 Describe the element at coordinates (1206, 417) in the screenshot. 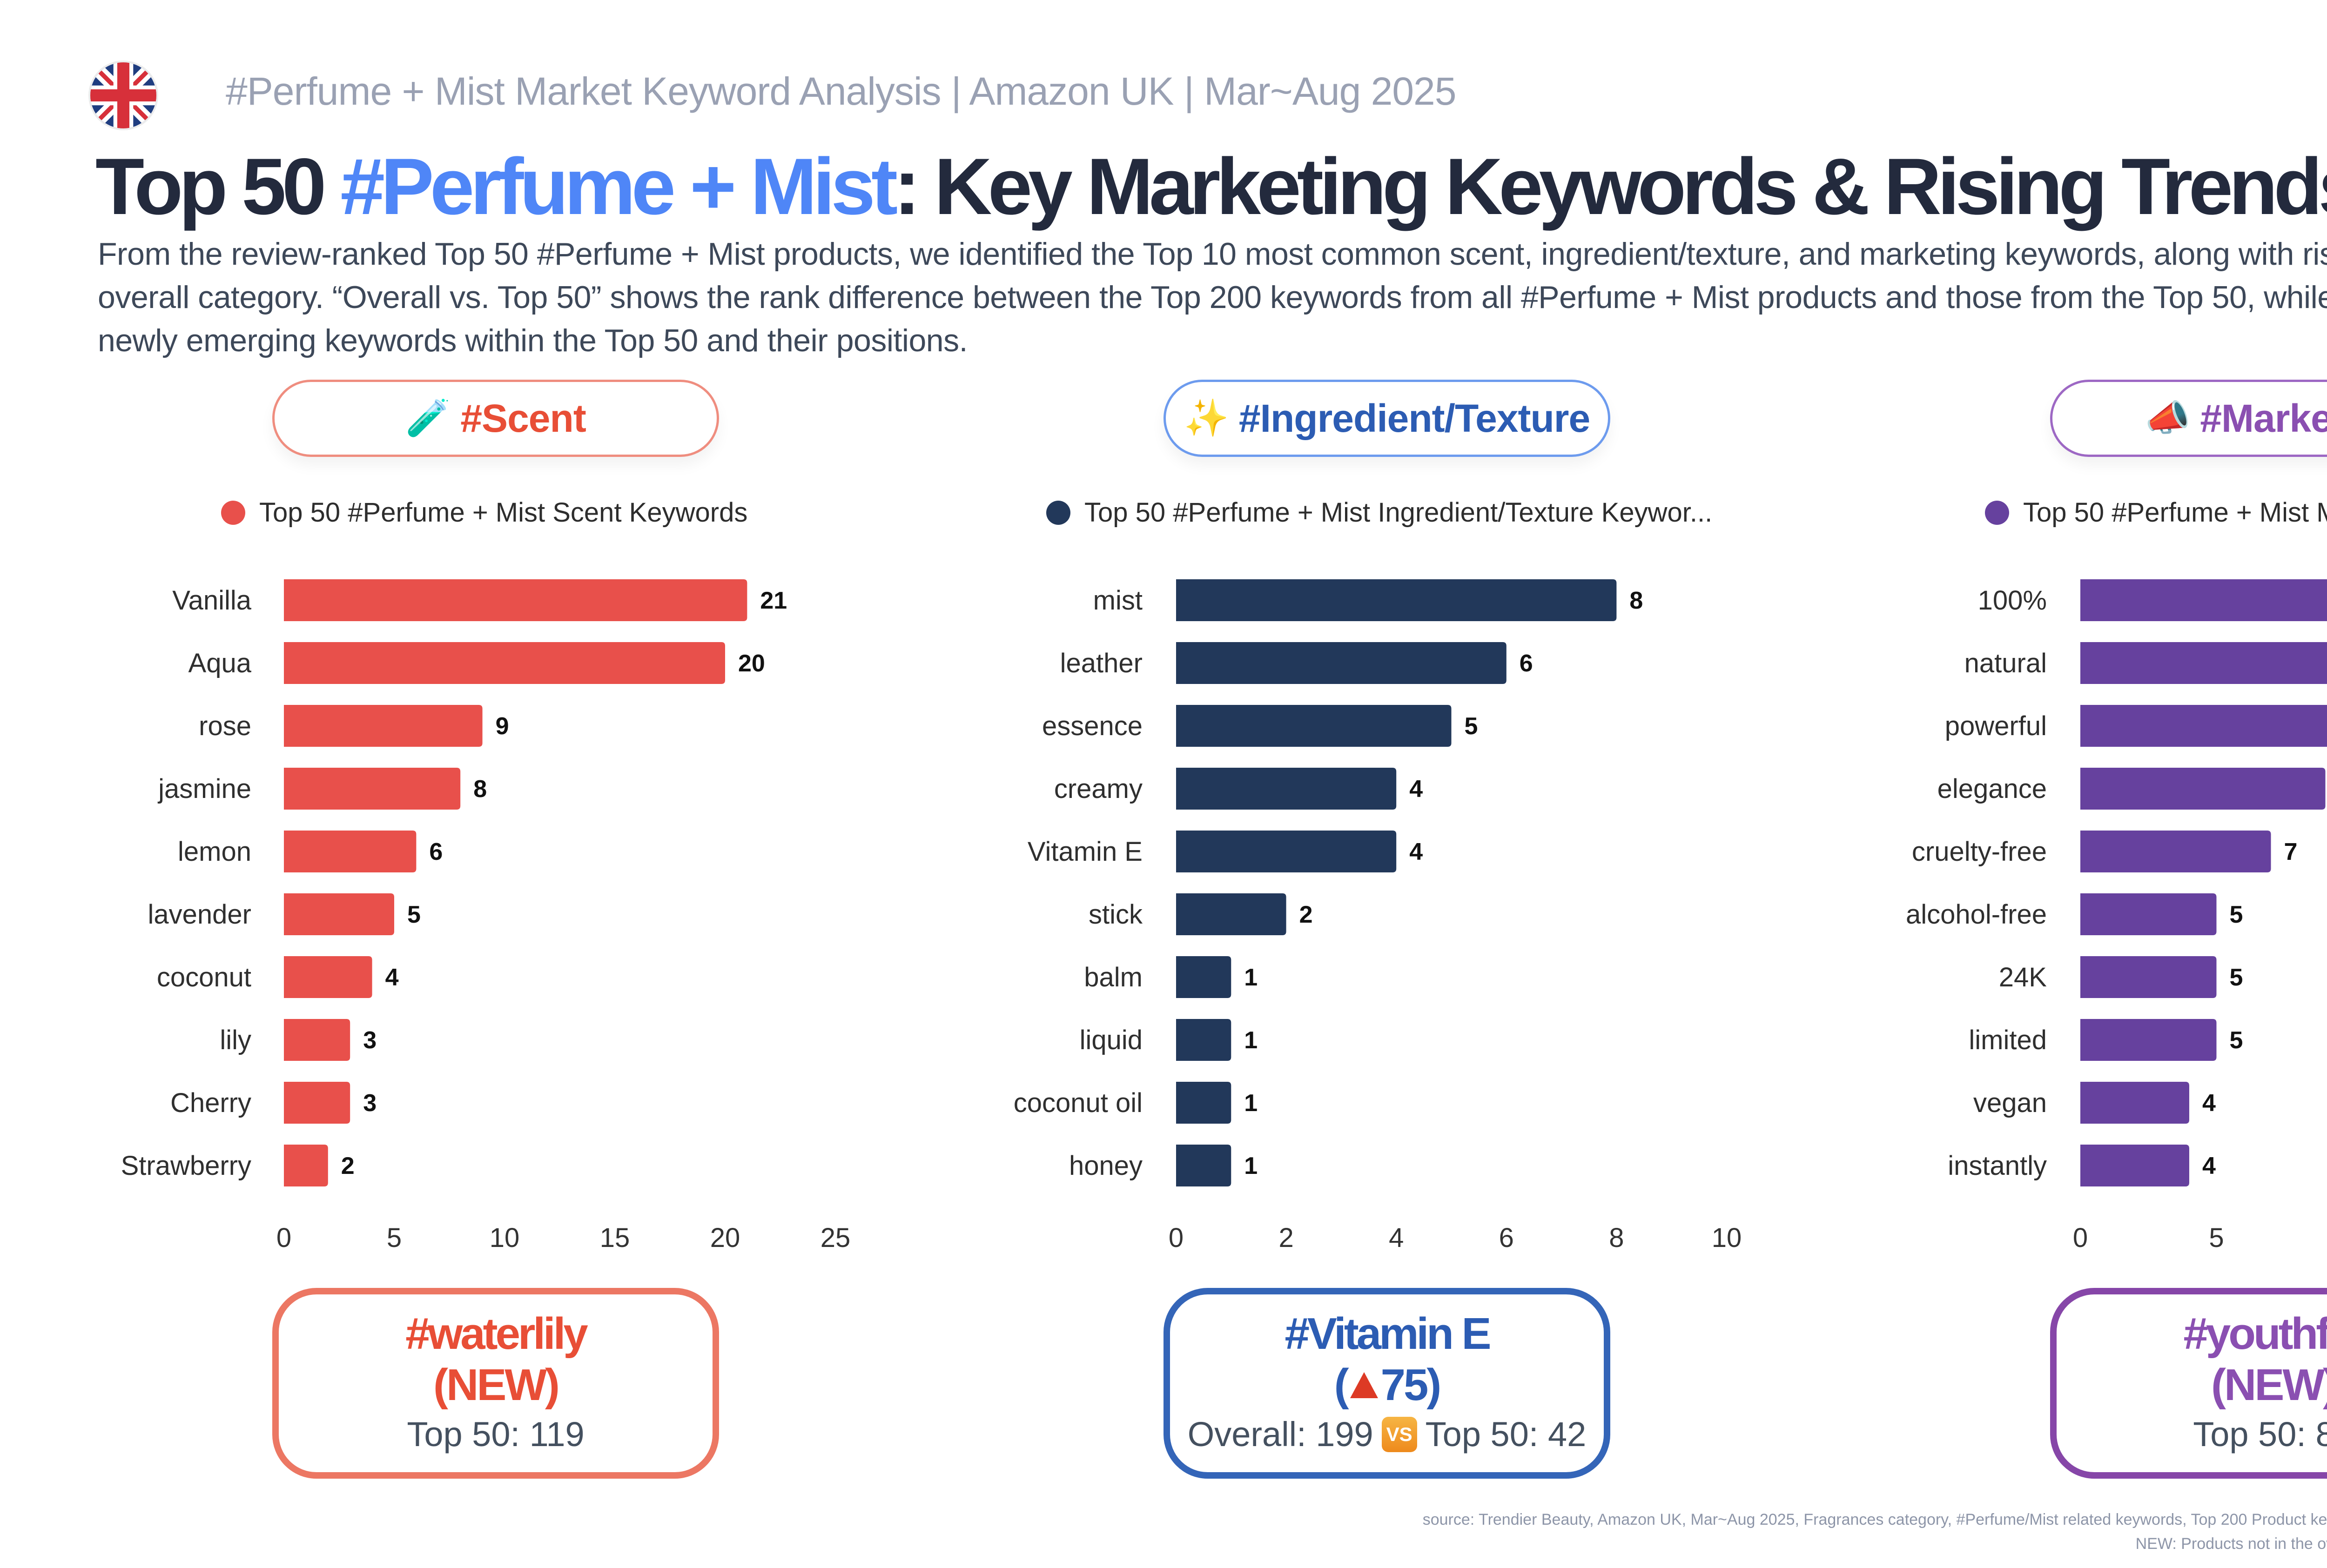

I see `sparkles-icon: ✨` at that location.